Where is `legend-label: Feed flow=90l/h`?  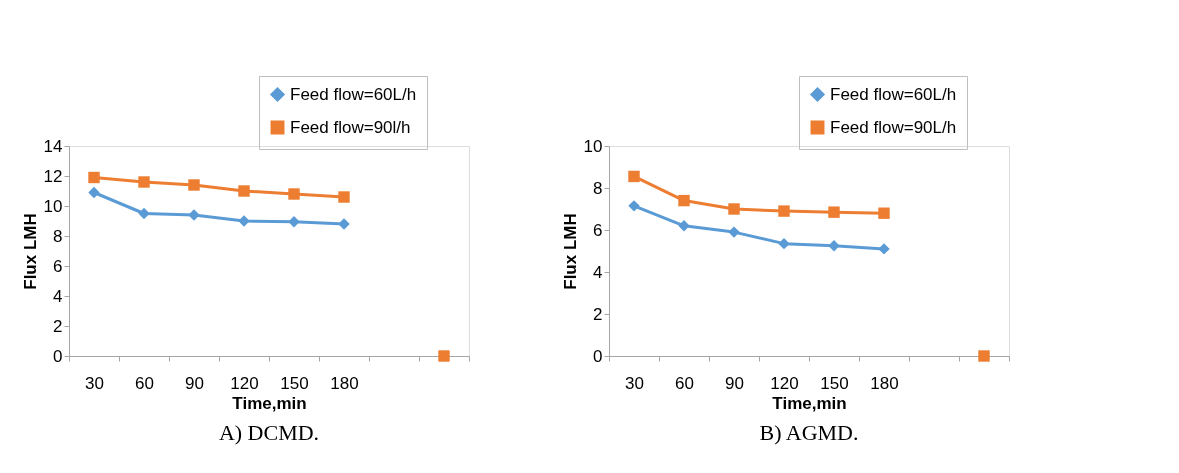 legend-label: Feed flow=90l/h is located at coordinates (350, 127).